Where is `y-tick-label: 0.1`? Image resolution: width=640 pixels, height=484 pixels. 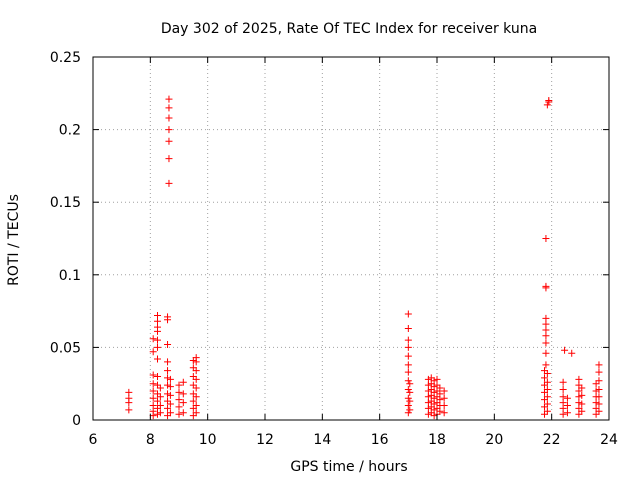 y-tick-label: 0.1 is located at coordinates (70, 276).